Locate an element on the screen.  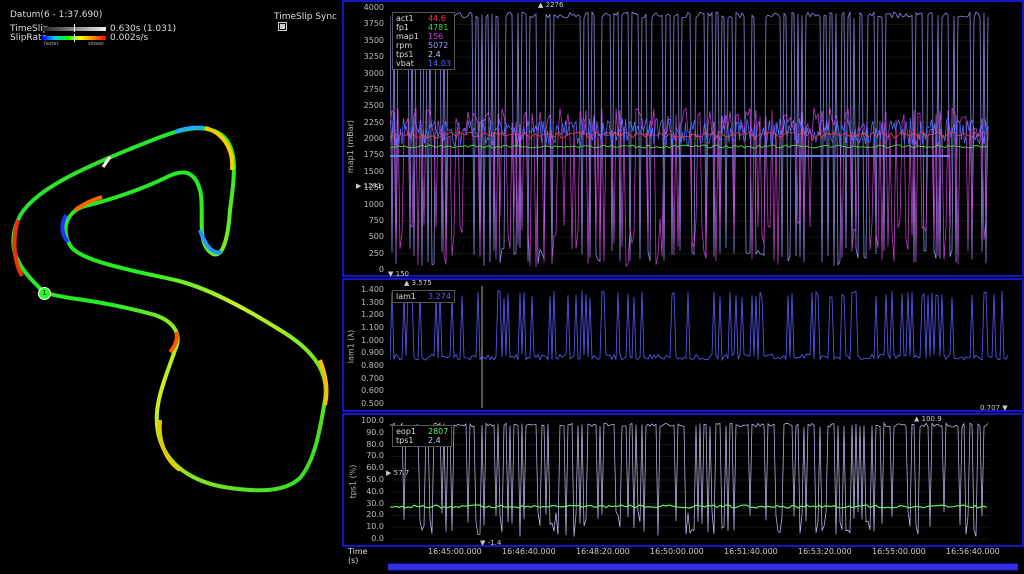
panel2-top-marker-value: 3.575 is located at coordinates (421, 283).